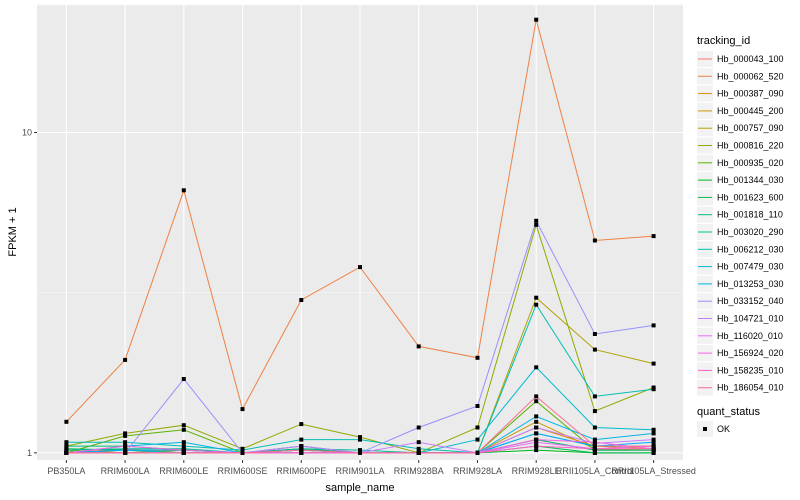 The image size is (800, 500). Describe the element at coordinates (750, 128) in the screenshot. I see `legend-label: Hb_000757_090` at that location.